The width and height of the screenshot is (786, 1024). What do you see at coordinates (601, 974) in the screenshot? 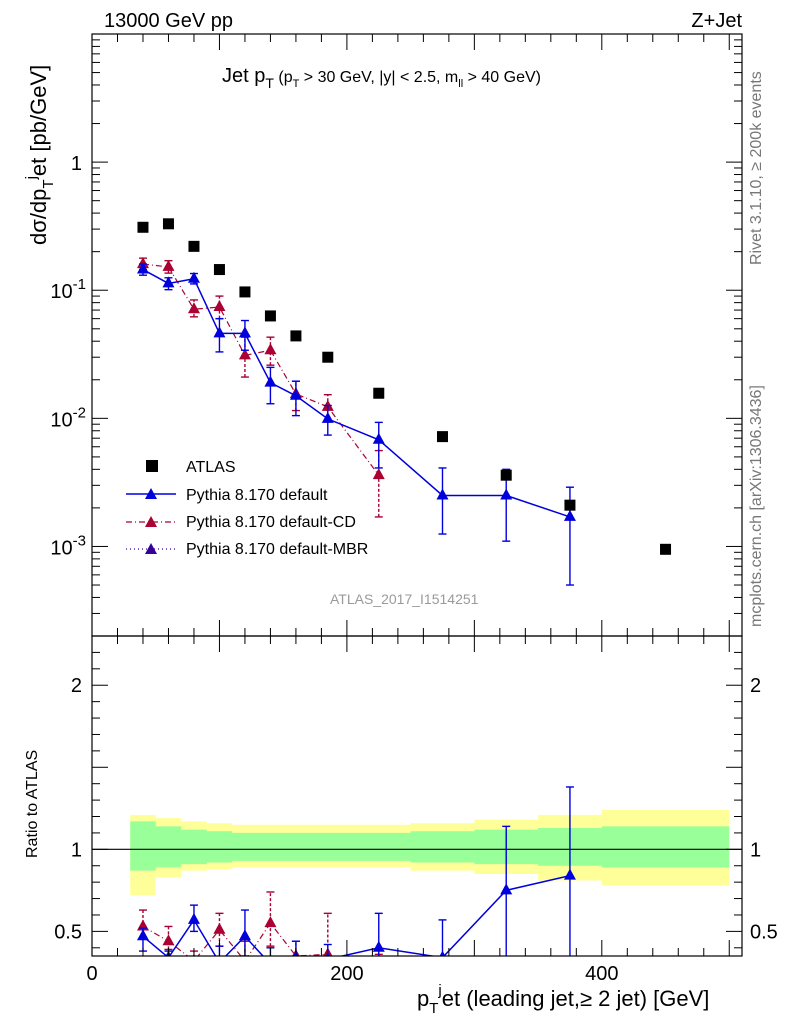
I see `ratio-xtick-label: 400` at bounding box center [601, 974].